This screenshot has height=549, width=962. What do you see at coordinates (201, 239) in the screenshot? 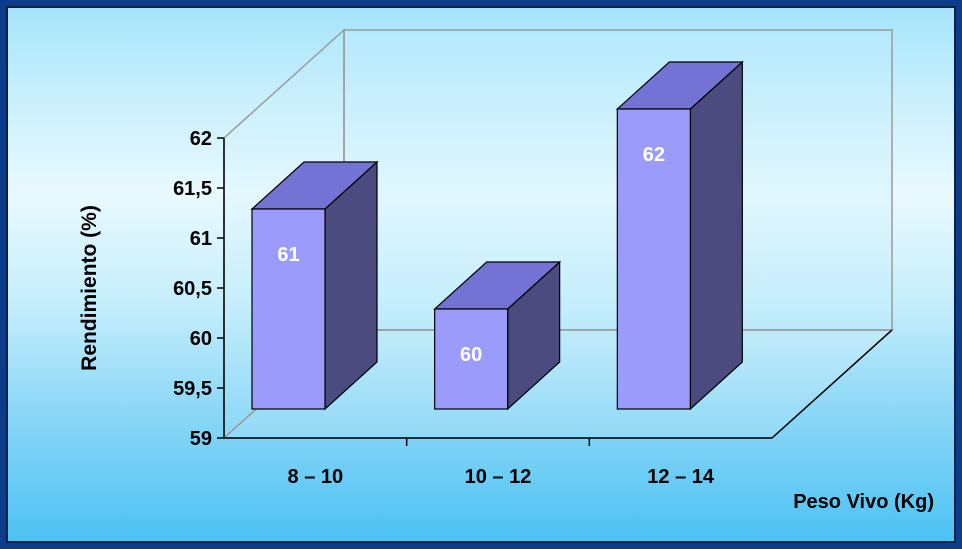
I see `y-tick-label: 61` at bounding box center [201, 239].